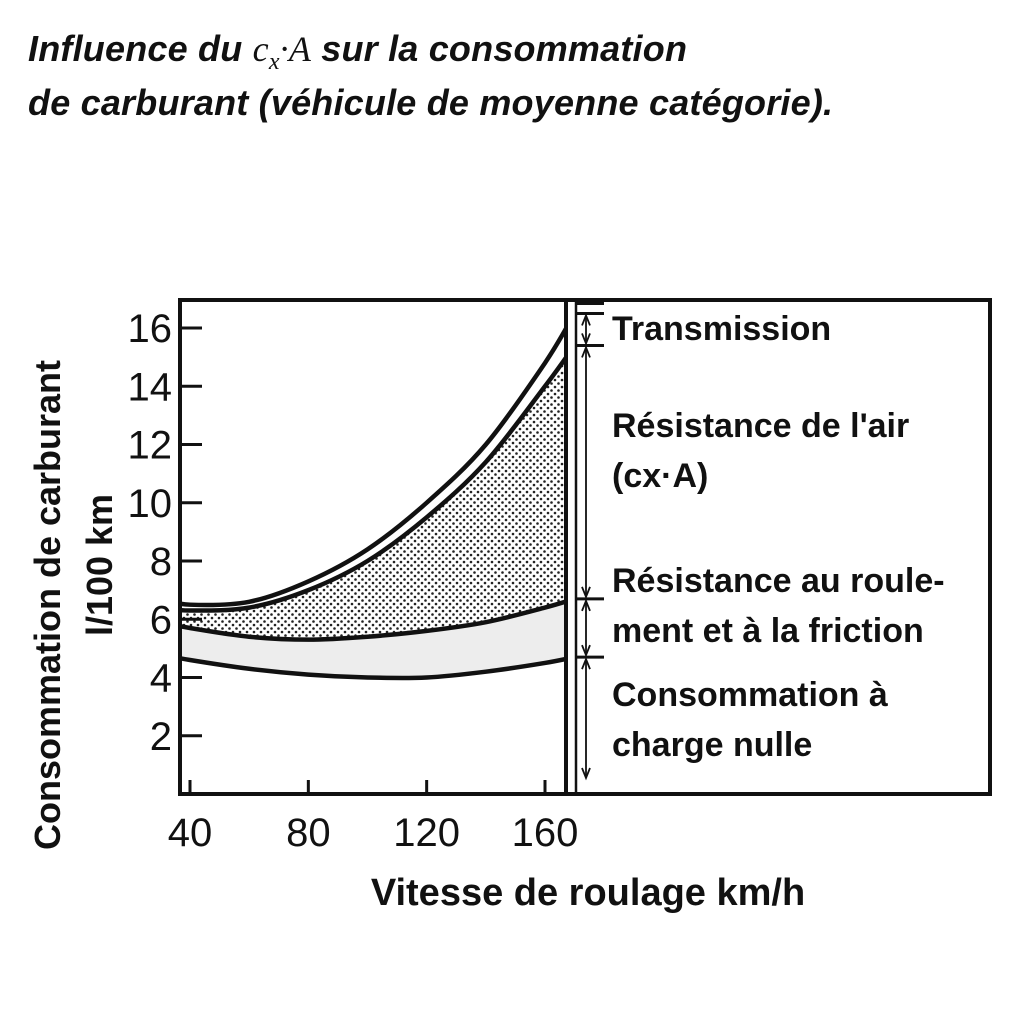 The height and width of the screenshot is (1035, 1026). What do you see at coordinates (190, 833) in the screenshot?
I see `x-tick-label: 40` at bounding box center [190, 833].